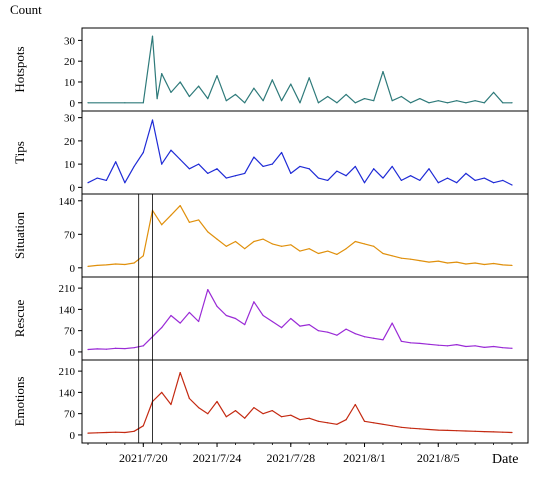  What do you see at coordinates (67, 393) in the screenshot?
I see `y-tick-label-5-2: 140` at bounding box center [67, 393].